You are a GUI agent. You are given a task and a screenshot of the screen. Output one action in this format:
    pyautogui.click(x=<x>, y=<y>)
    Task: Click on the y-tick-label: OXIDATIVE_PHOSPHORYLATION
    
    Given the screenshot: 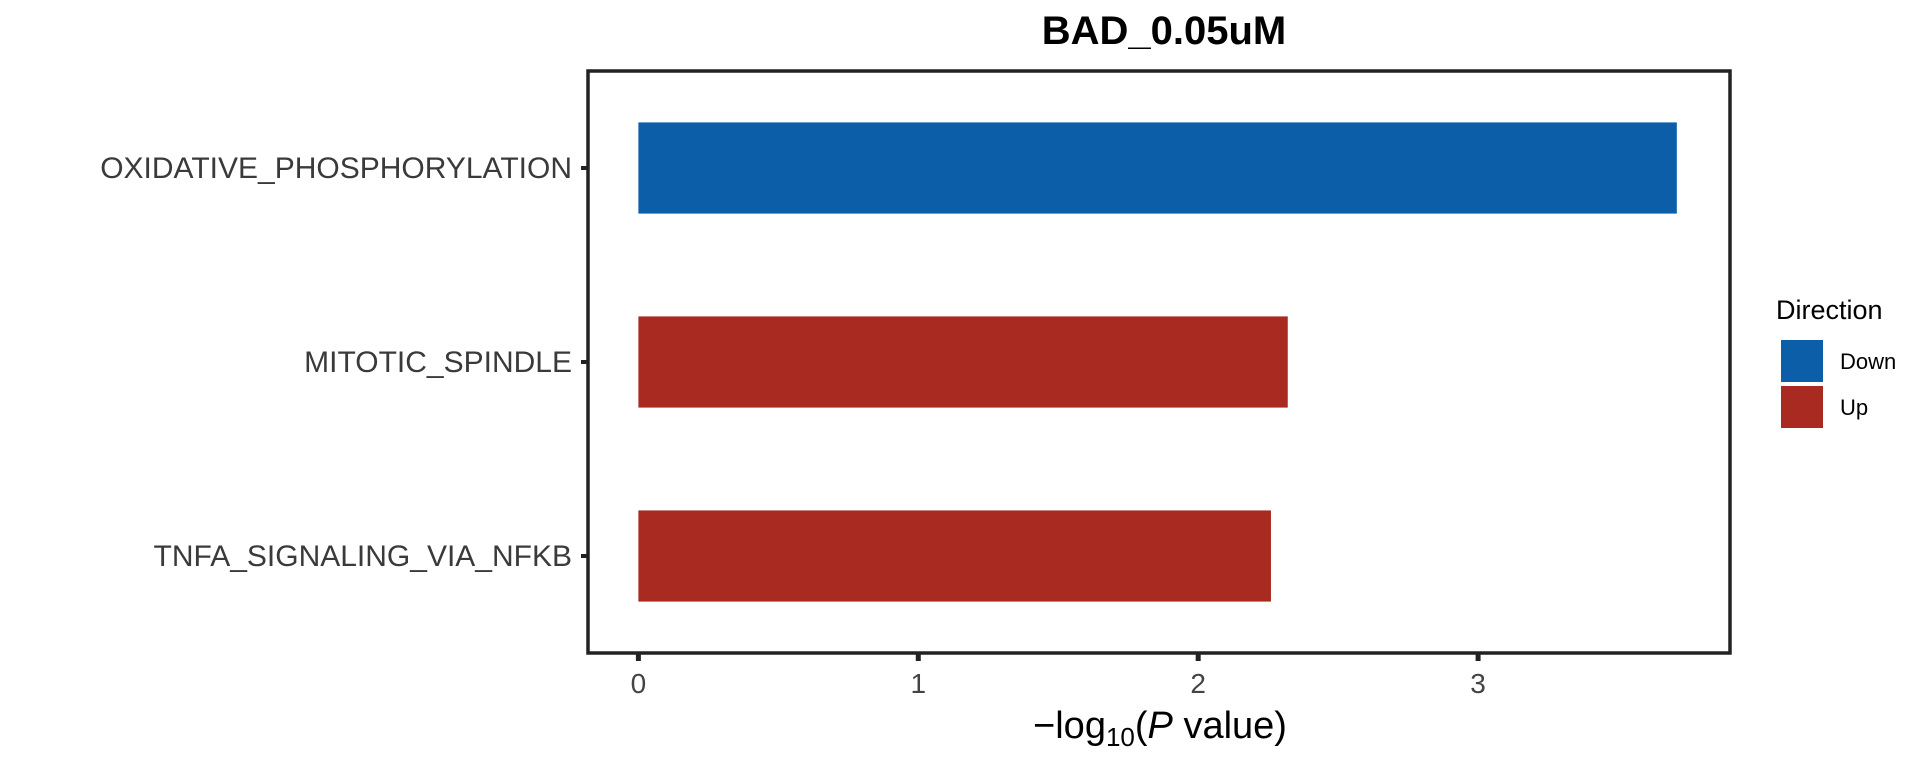 What is the action you would take?
    pyautogui.click(x=336, y=168)
    